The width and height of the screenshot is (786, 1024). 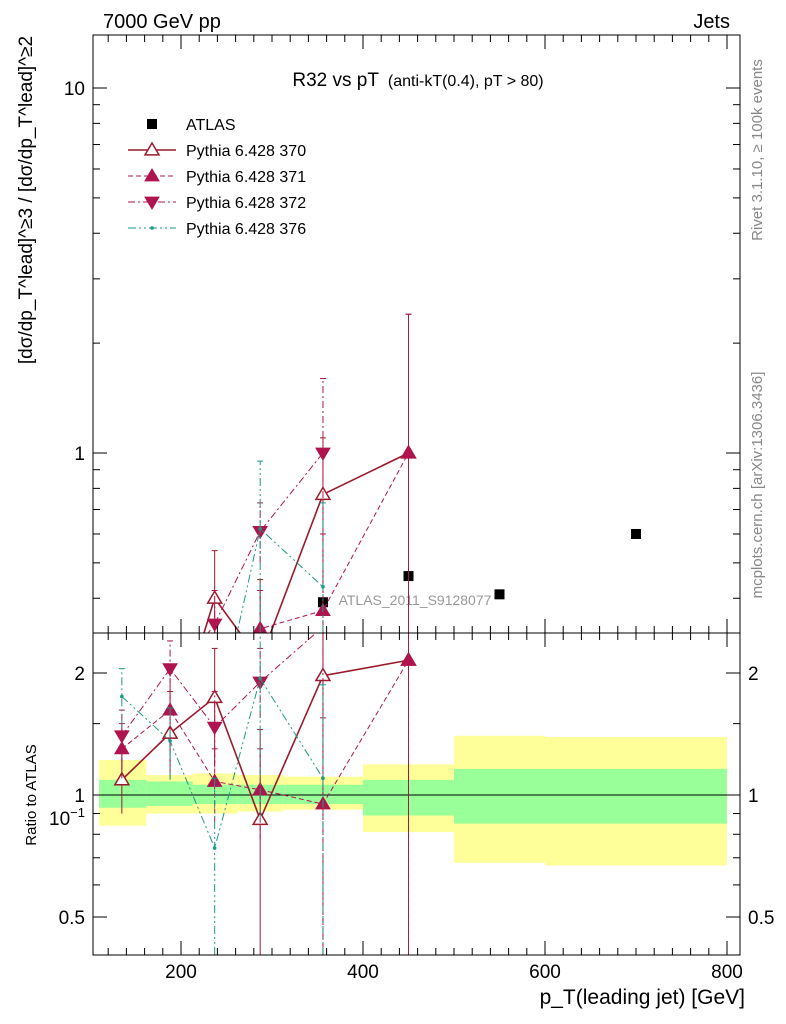 What do you see at coordinates (211, 125) in the screenshot?
I see `legend-label-0: ATLAS` at bounding box center [211, 125].